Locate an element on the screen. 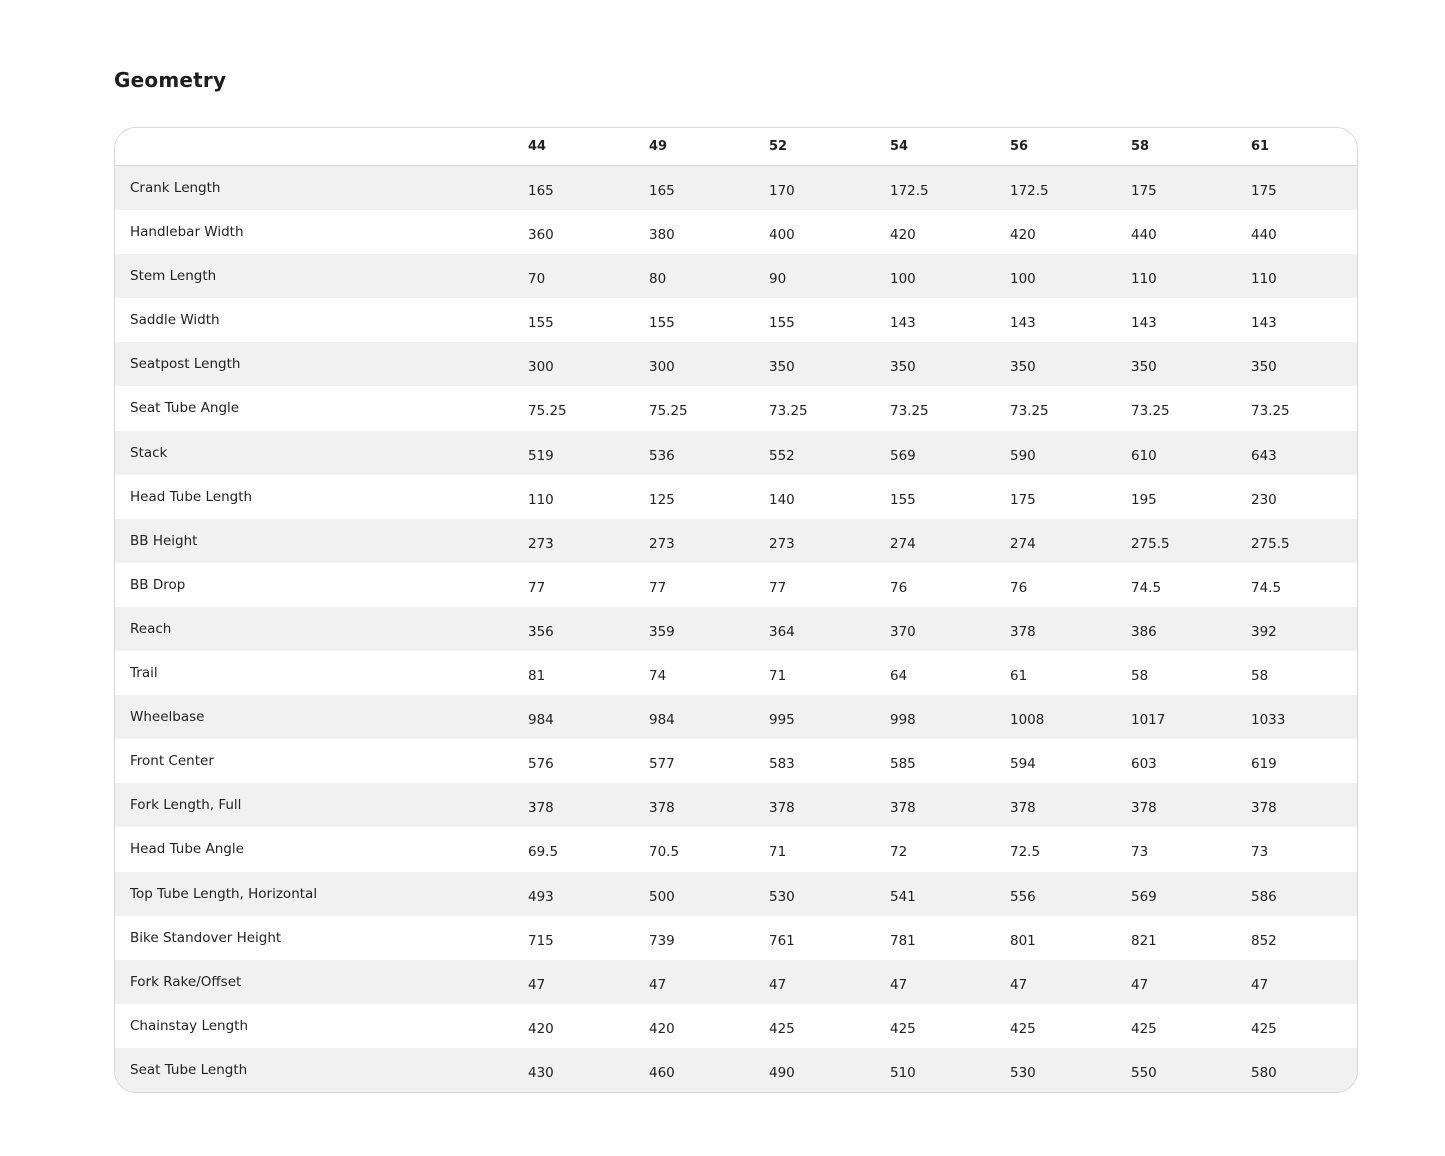 This screenshot has height=1156, width=1445. table-cell: 58 is located at coordinates (1260, 676).